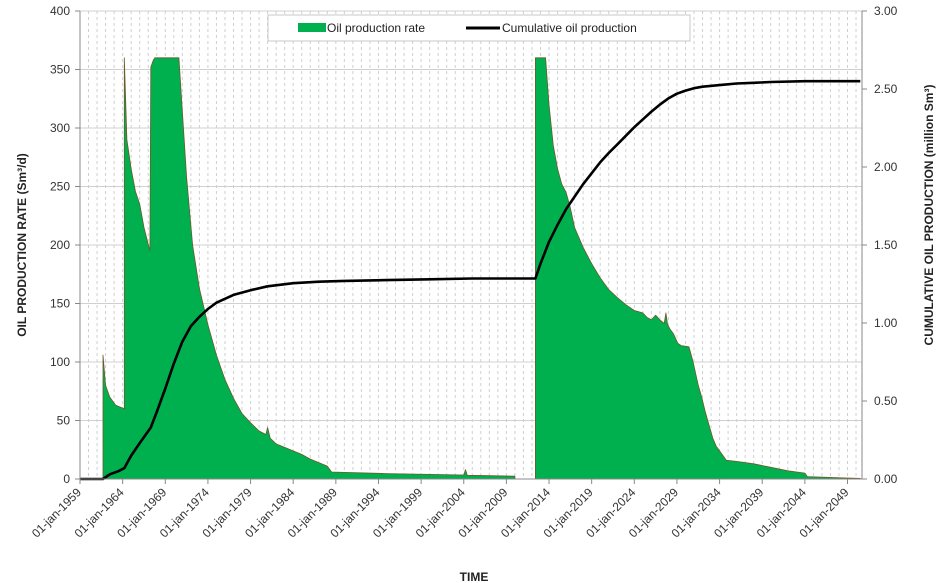  What do you see at coordinates (886, 245) in the screenshot?
I see `y-right-tick-label: 1.50` at bounding box center [886, 245].